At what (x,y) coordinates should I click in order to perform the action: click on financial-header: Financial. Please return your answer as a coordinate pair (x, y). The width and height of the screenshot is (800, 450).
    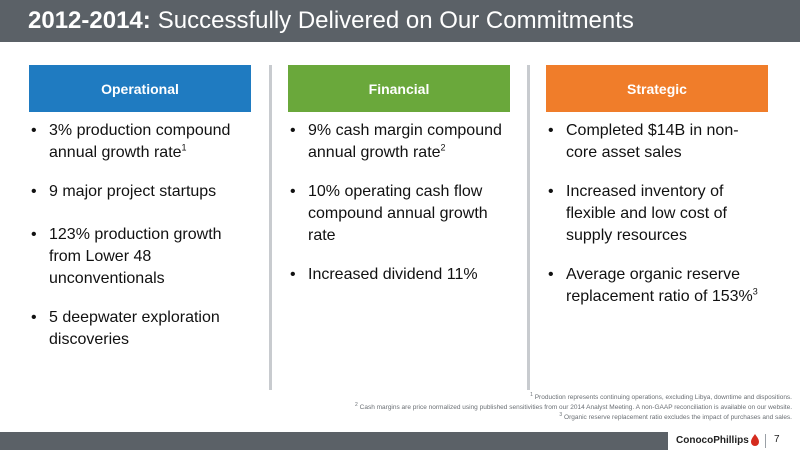
    Looking at the image, I should click on (399, 88).